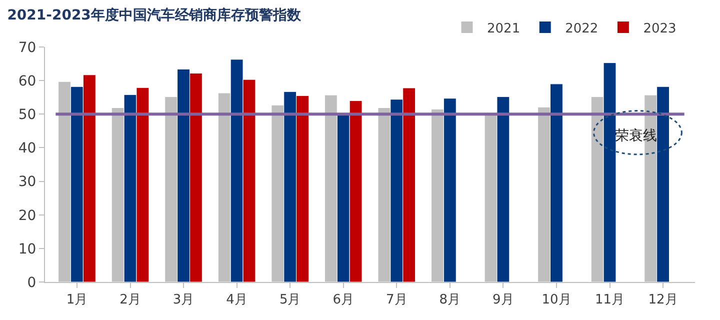 The image size is (720, 320). Describe the element at coordinates (27, 115) in the screenshot. I see `y-tick-label: 50` at that location.